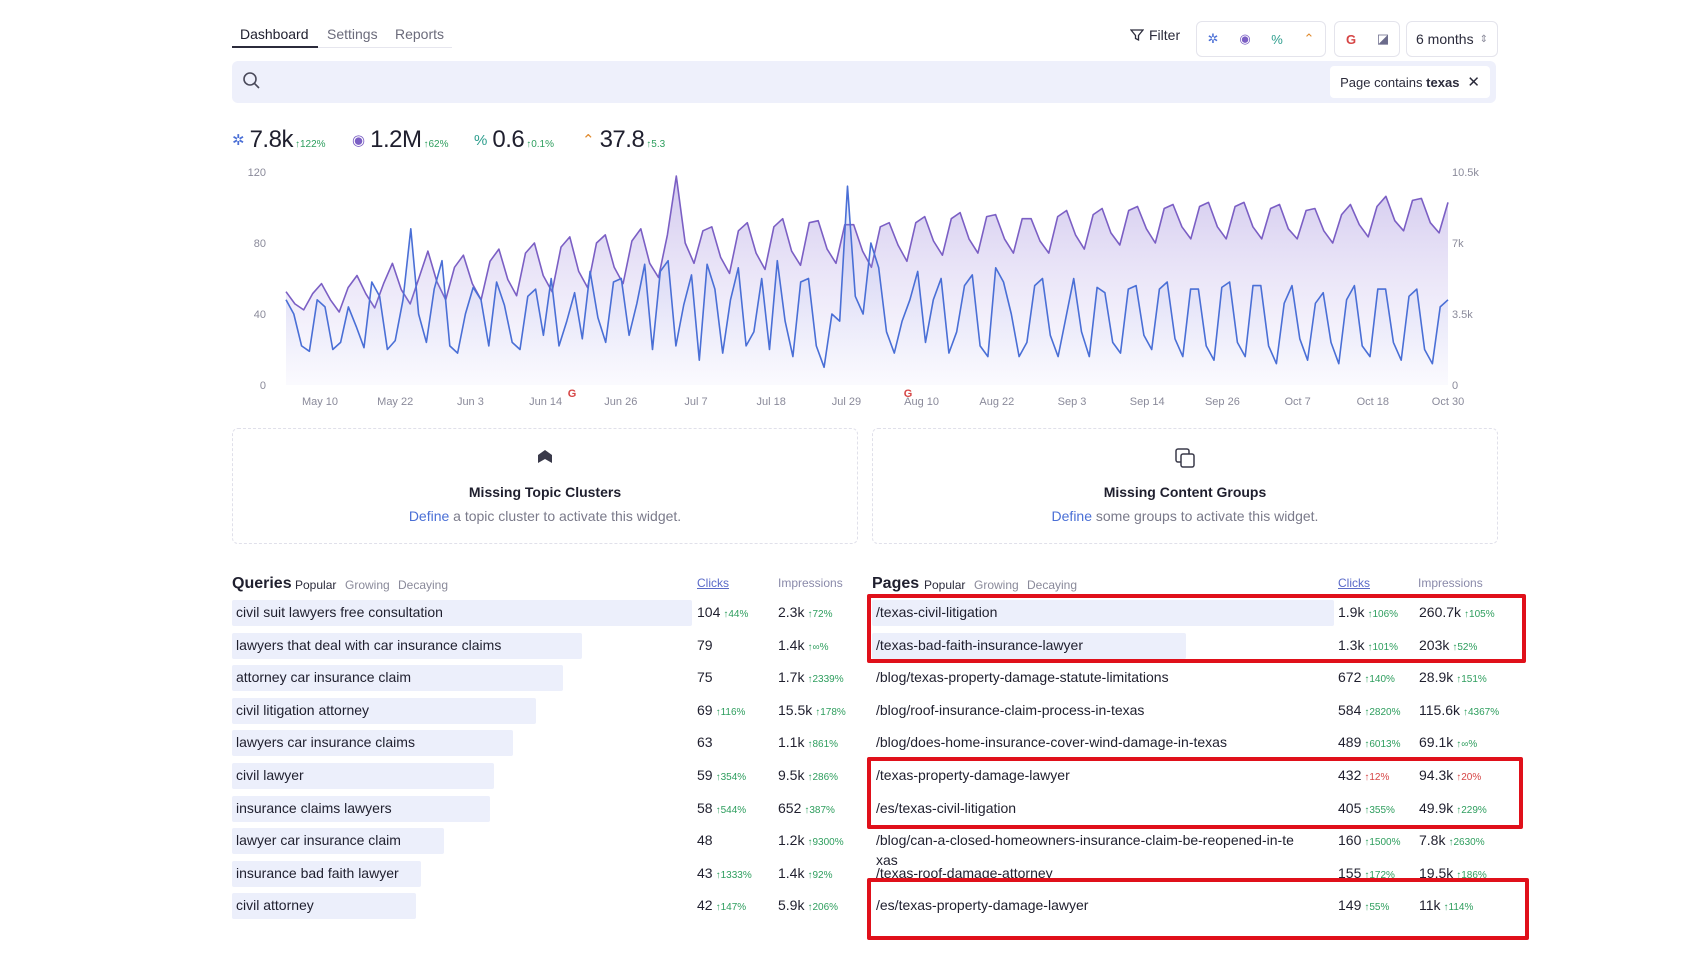 This screenshot has width=1706, height=960. Describe the element at coordinates (771, 402) in the screenshot. I see `x-tick: Jul 18` at that location.